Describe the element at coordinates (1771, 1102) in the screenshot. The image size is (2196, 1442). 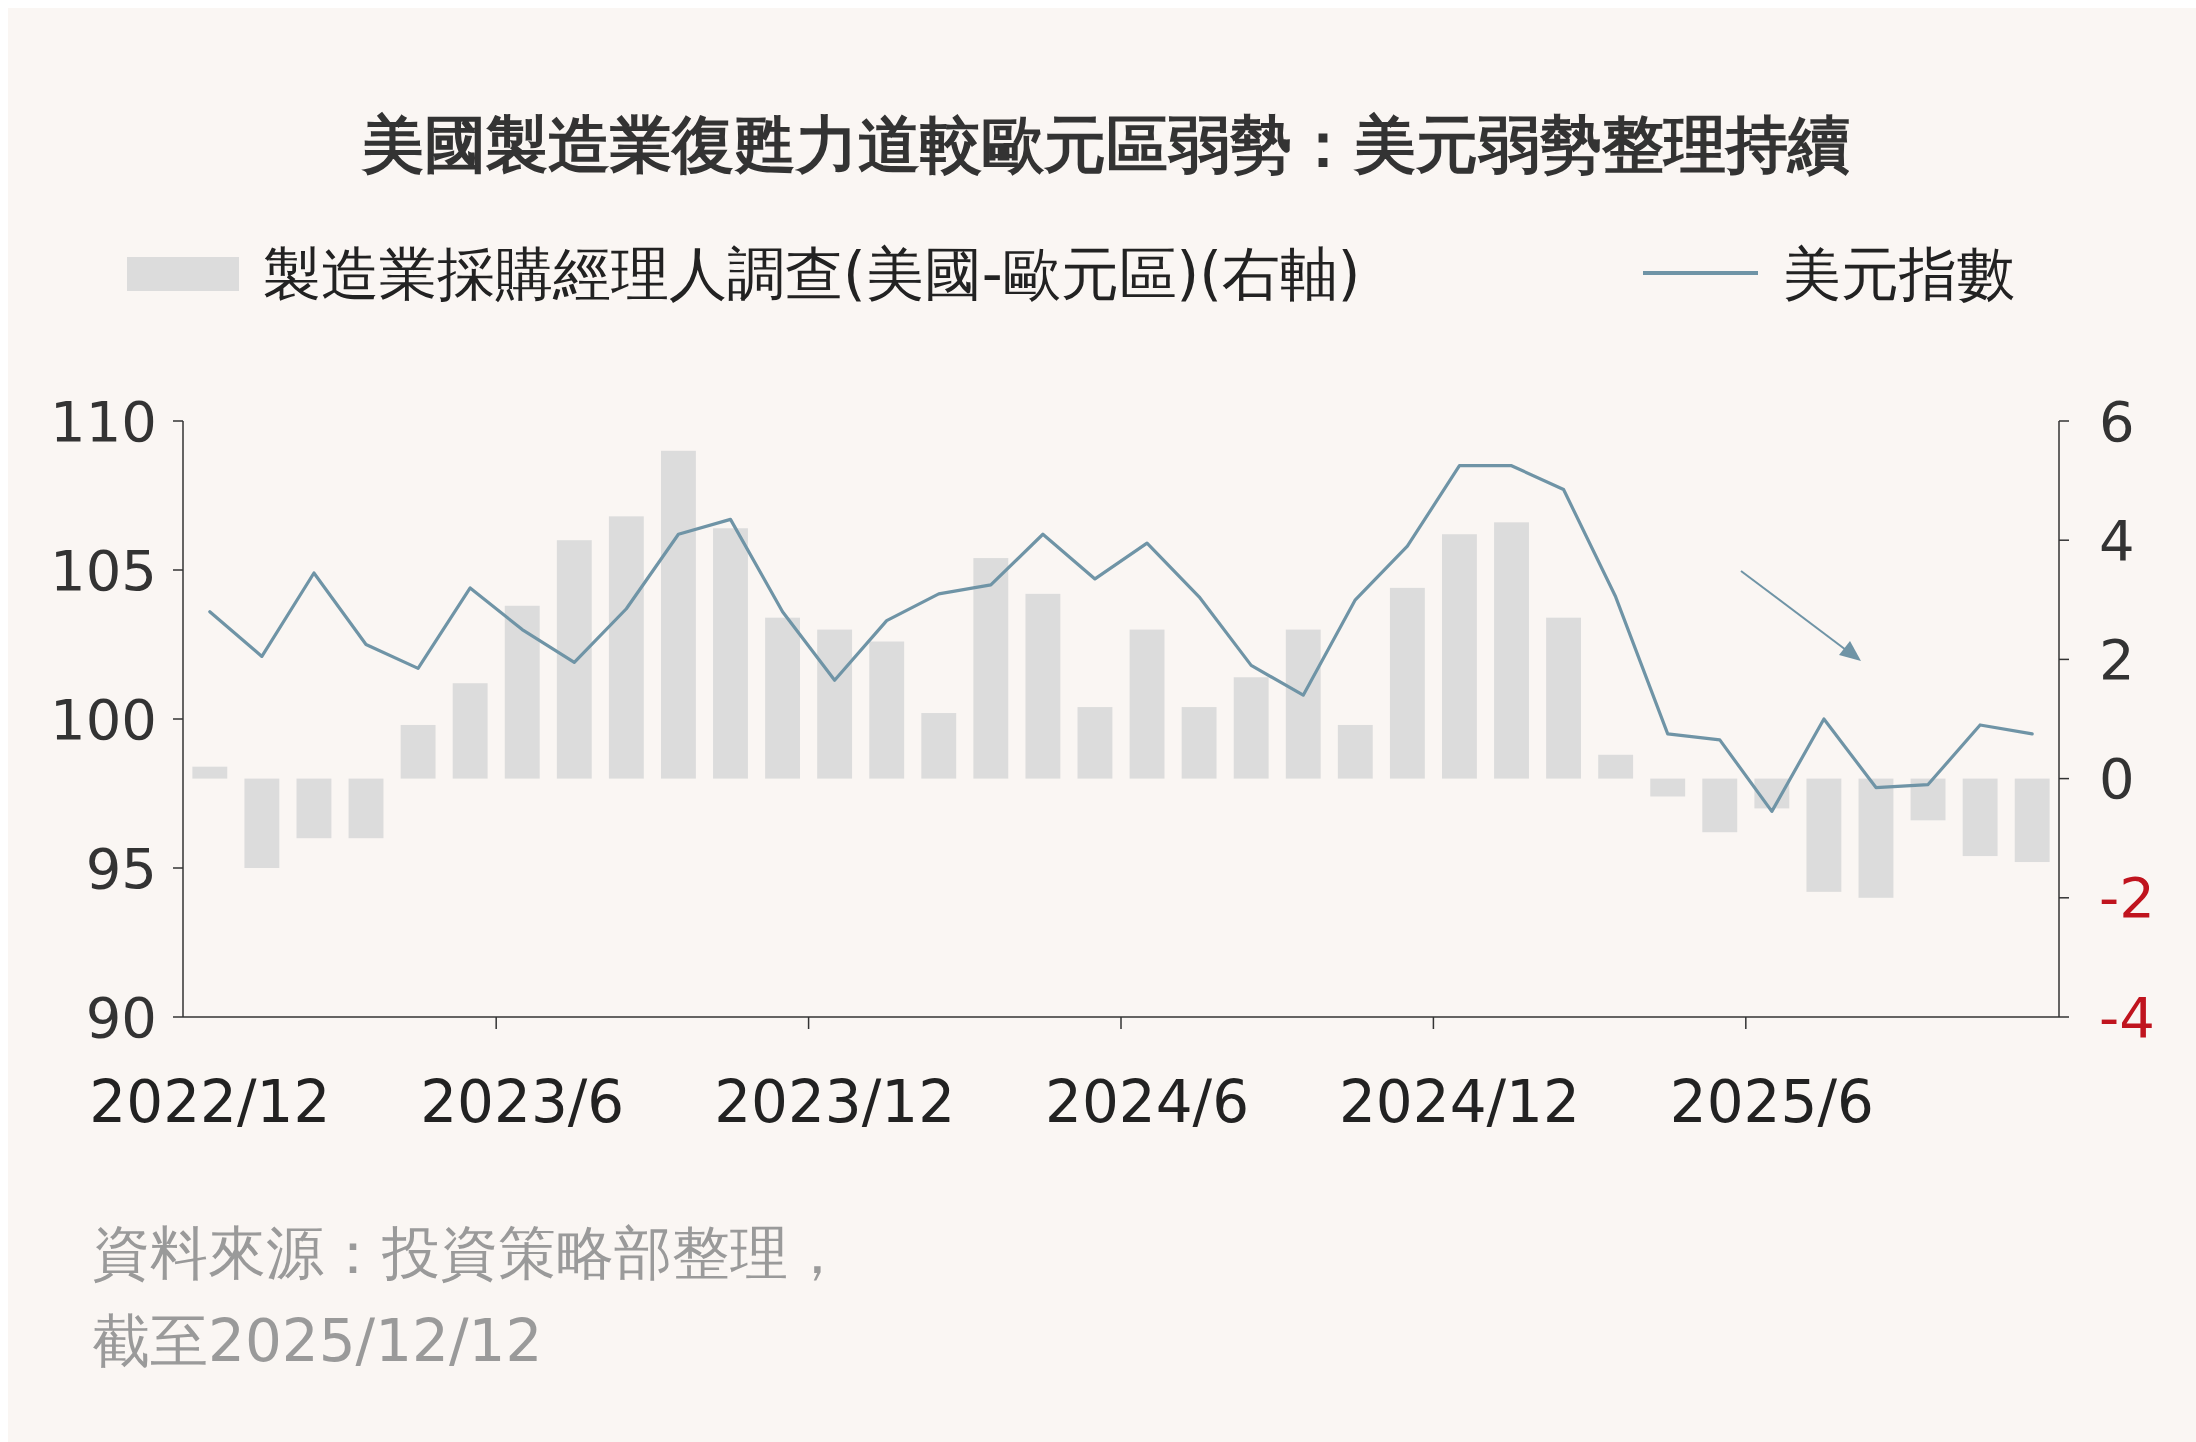
I see `x-tick-label: 2025/6` at that location.